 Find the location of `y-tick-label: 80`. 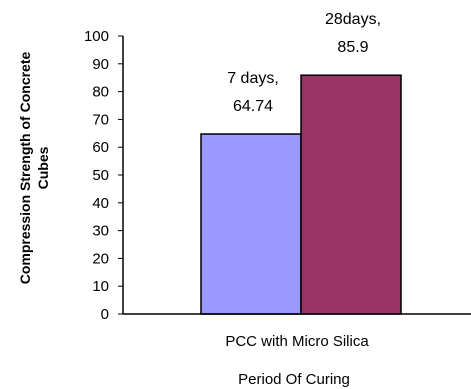

y-tick-label: 80 is located at coordinates (100, 92).